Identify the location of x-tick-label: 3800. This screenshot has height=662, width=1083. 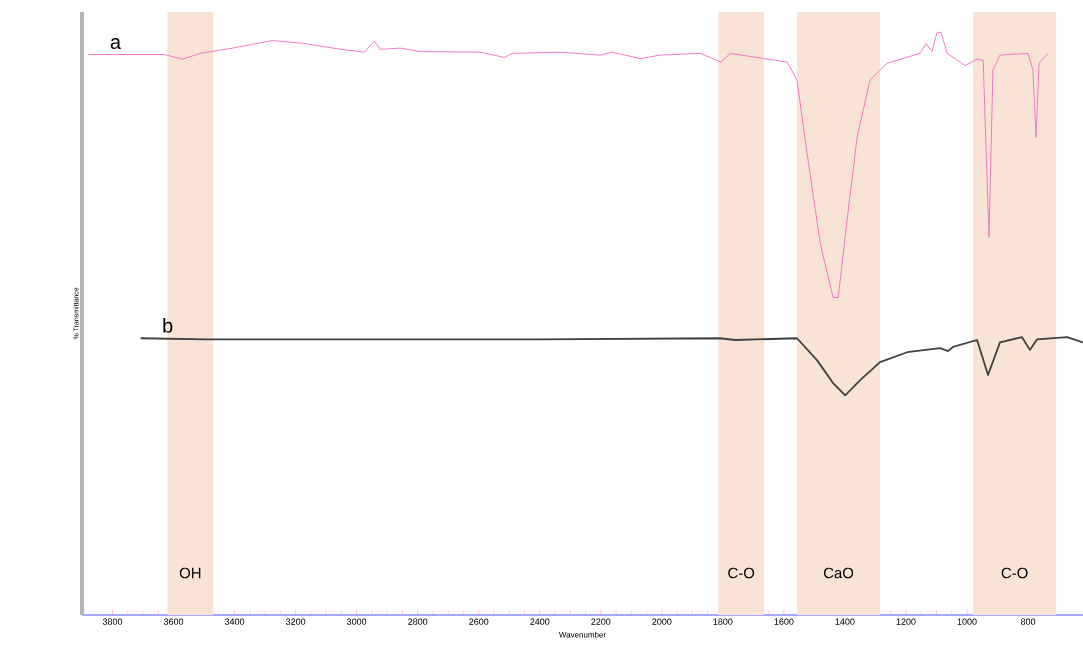
(112, 621).